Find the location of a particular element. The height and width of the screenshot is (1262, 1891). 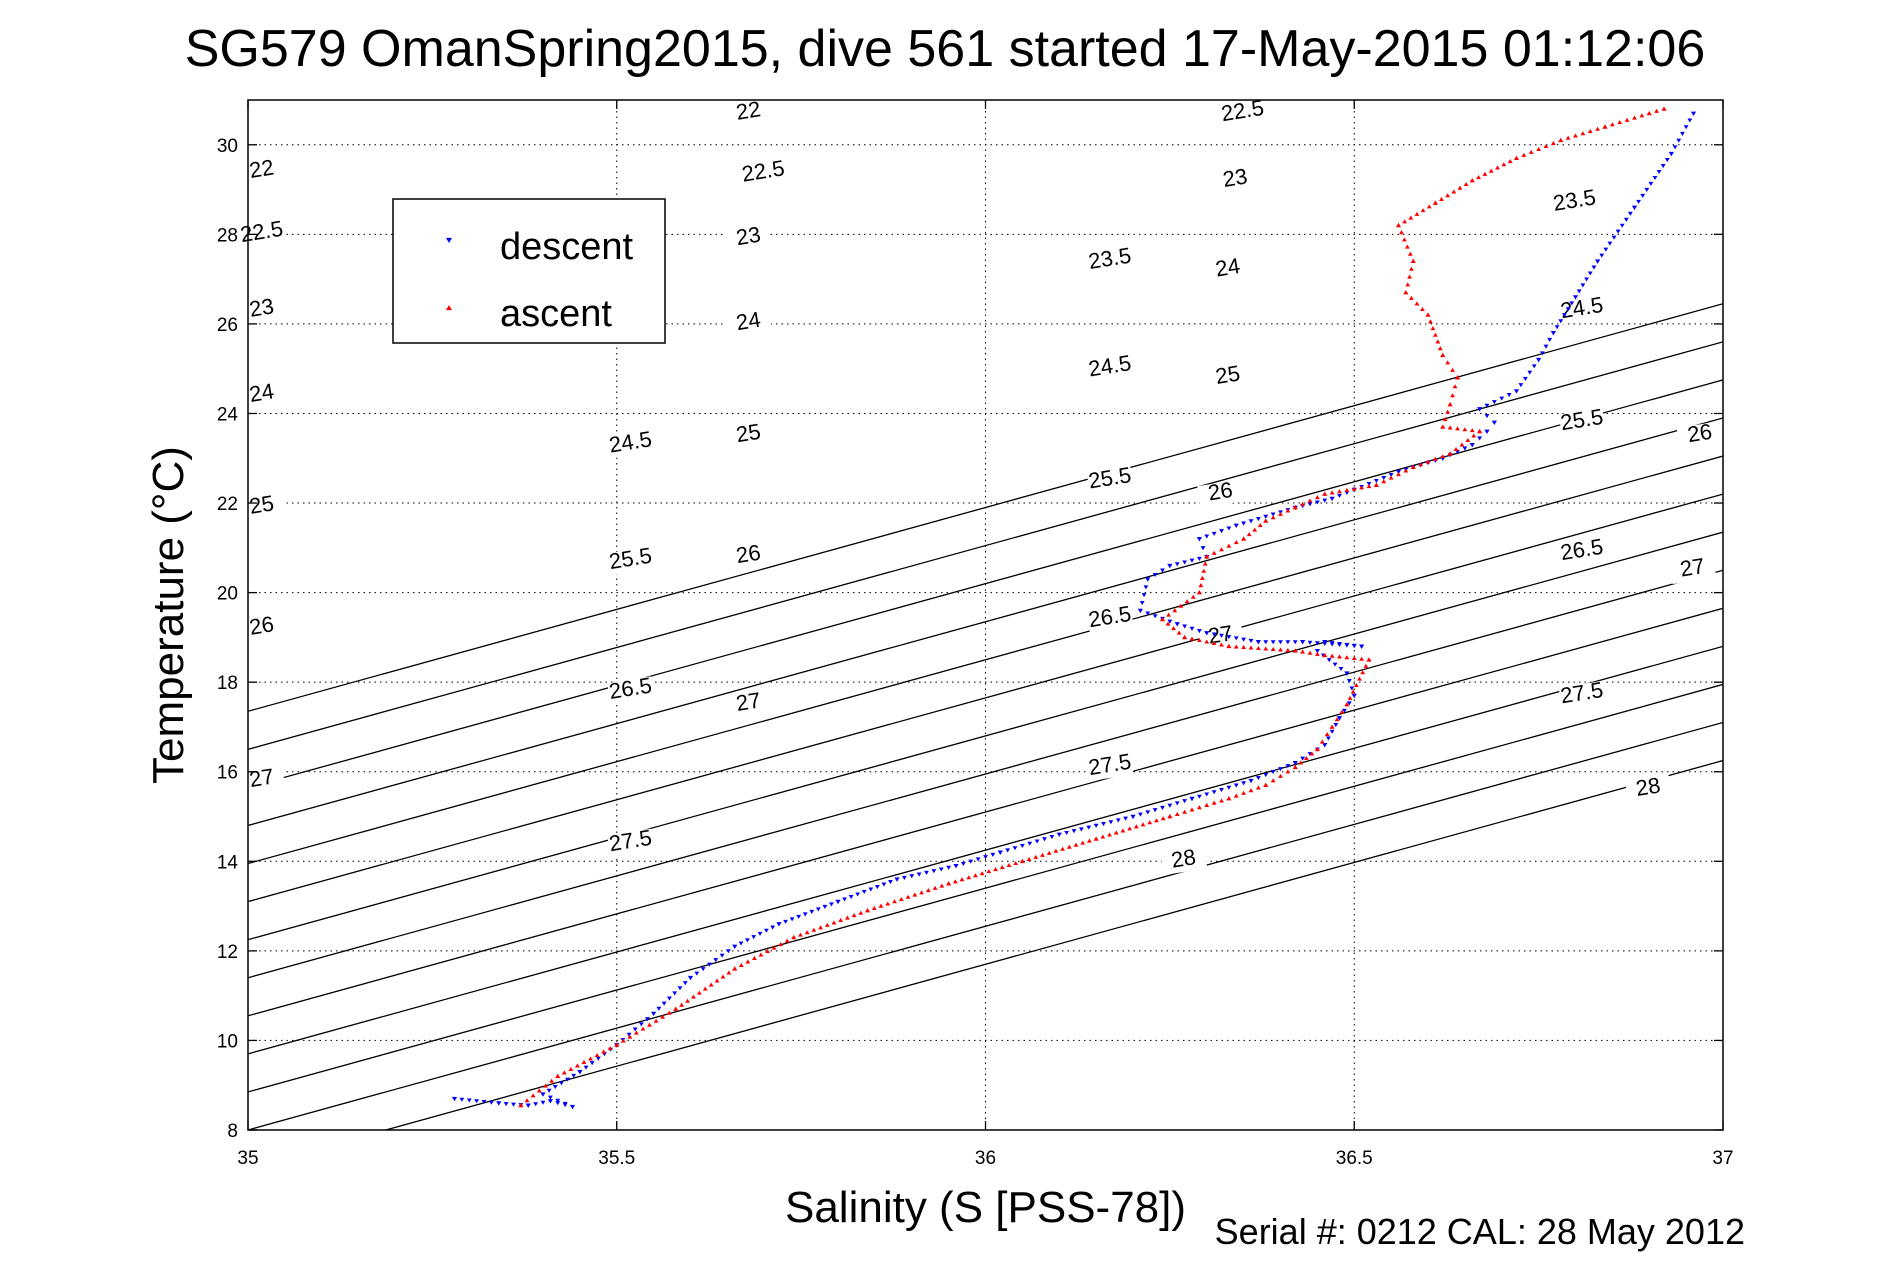

contour-label-12: 24 is located at coordinates (749, 322).